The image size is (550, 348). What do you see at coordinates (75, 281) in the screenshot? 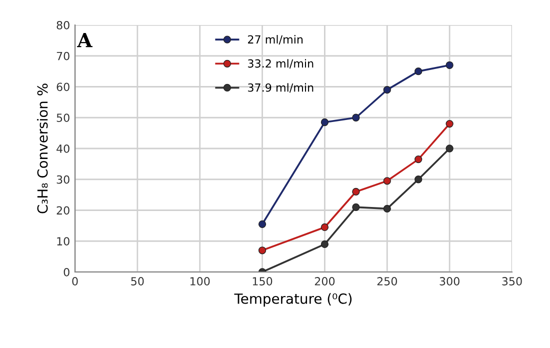
I see `x-tick-label: 0` at bounding box center [75, 281].